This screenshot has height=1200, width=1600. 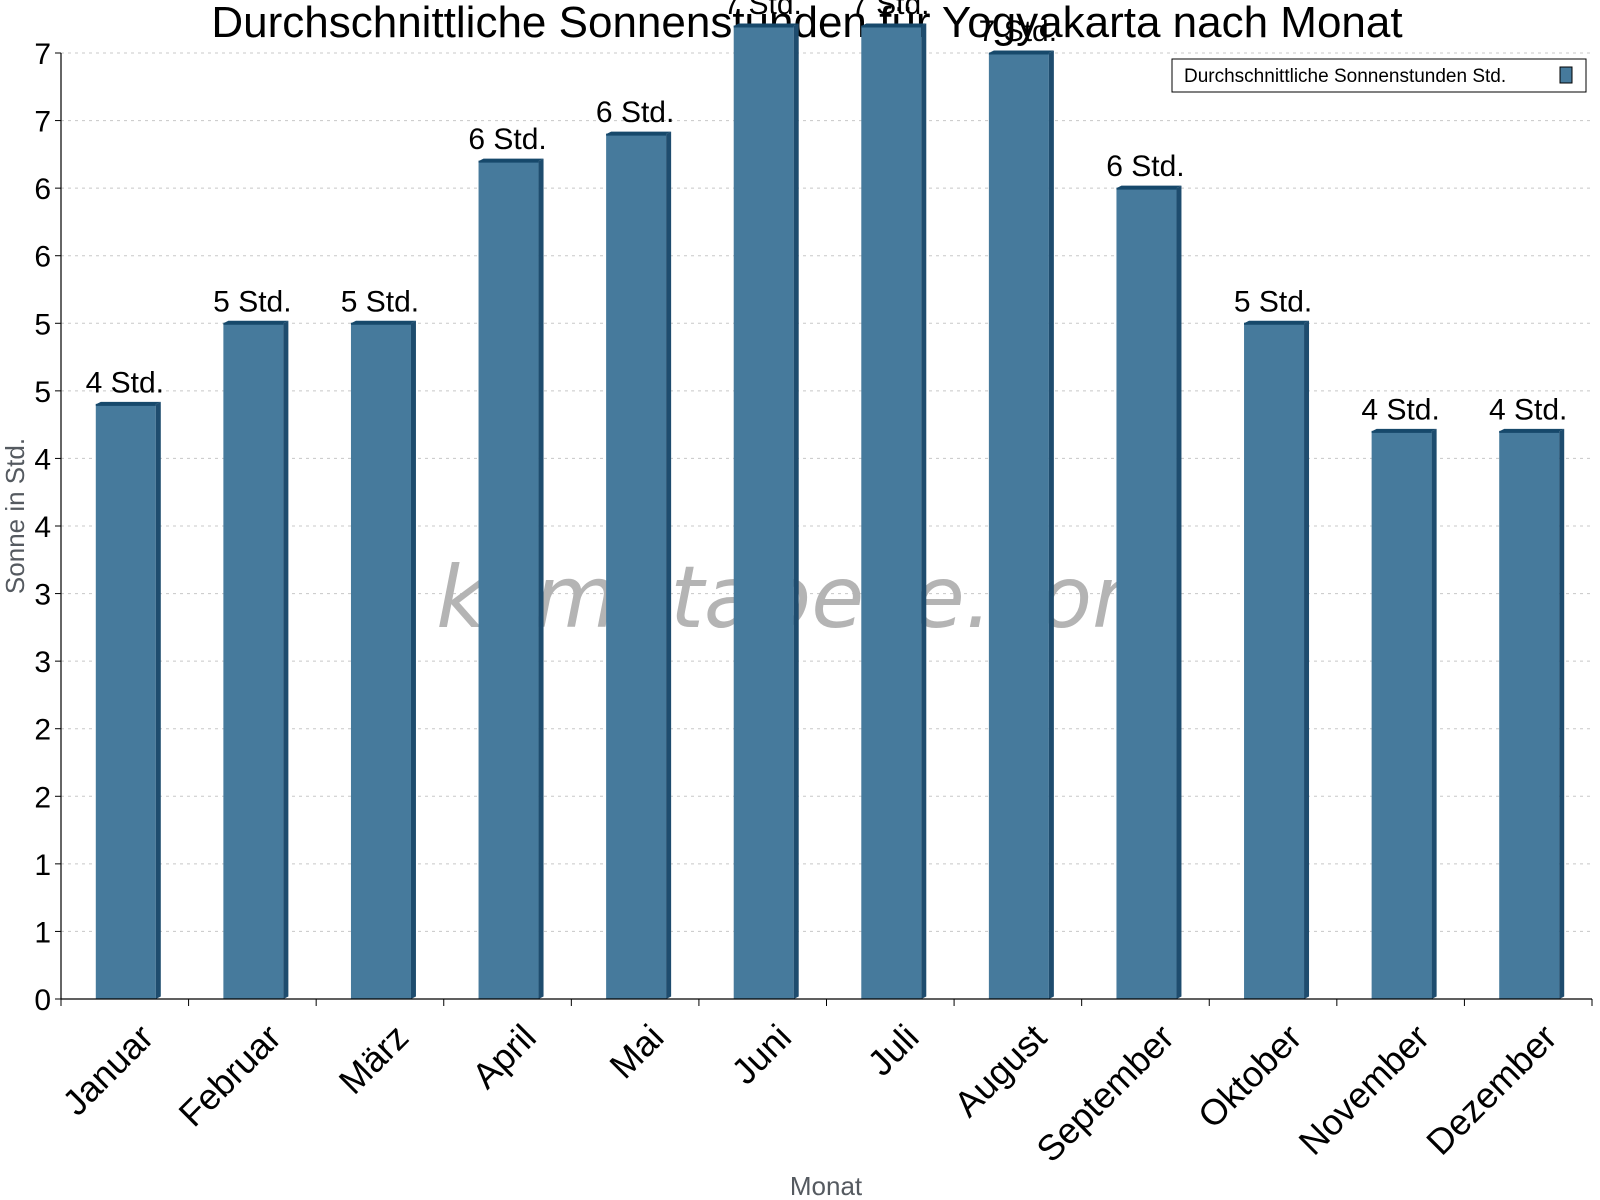 I want to click on bar-märz, so click(x=383, y=659).